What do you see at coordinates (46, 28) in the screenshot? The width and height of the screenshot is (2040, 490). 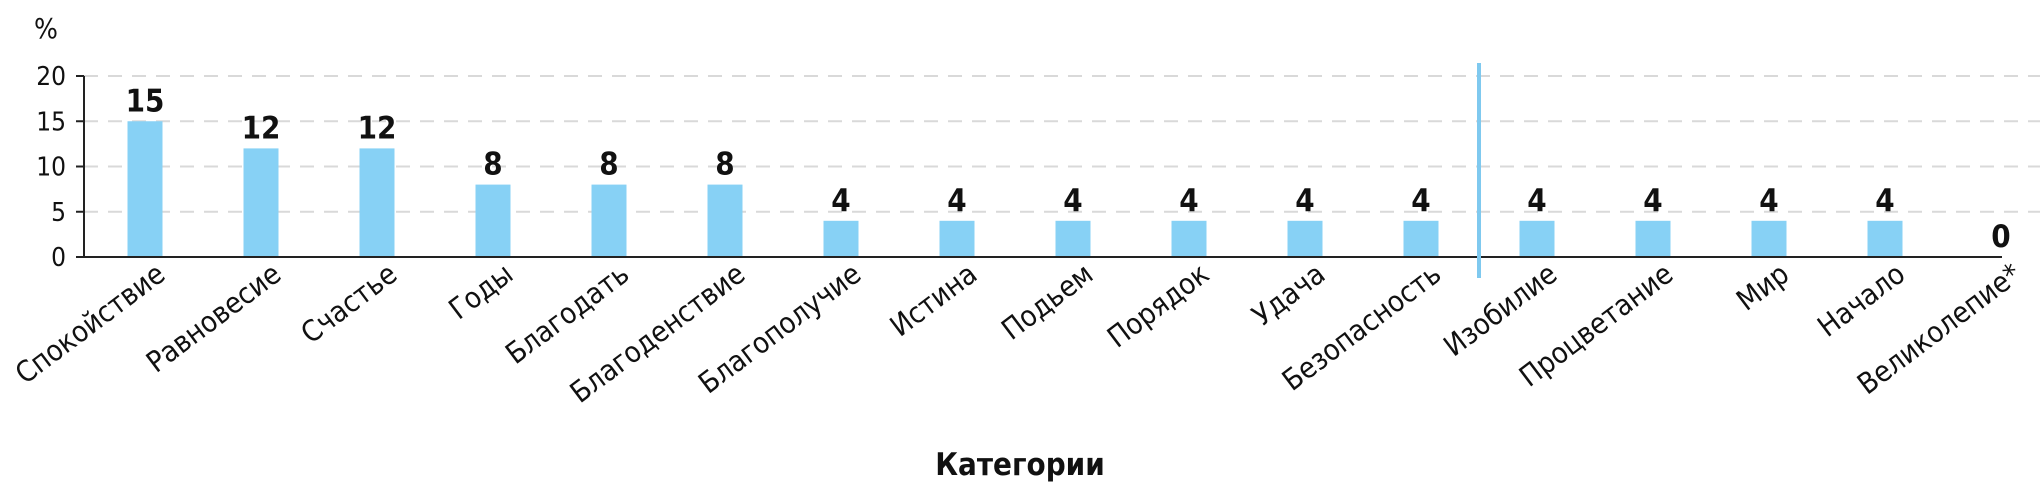 I see `y-axis-unit-label: %` at bounding box center [46, 28].